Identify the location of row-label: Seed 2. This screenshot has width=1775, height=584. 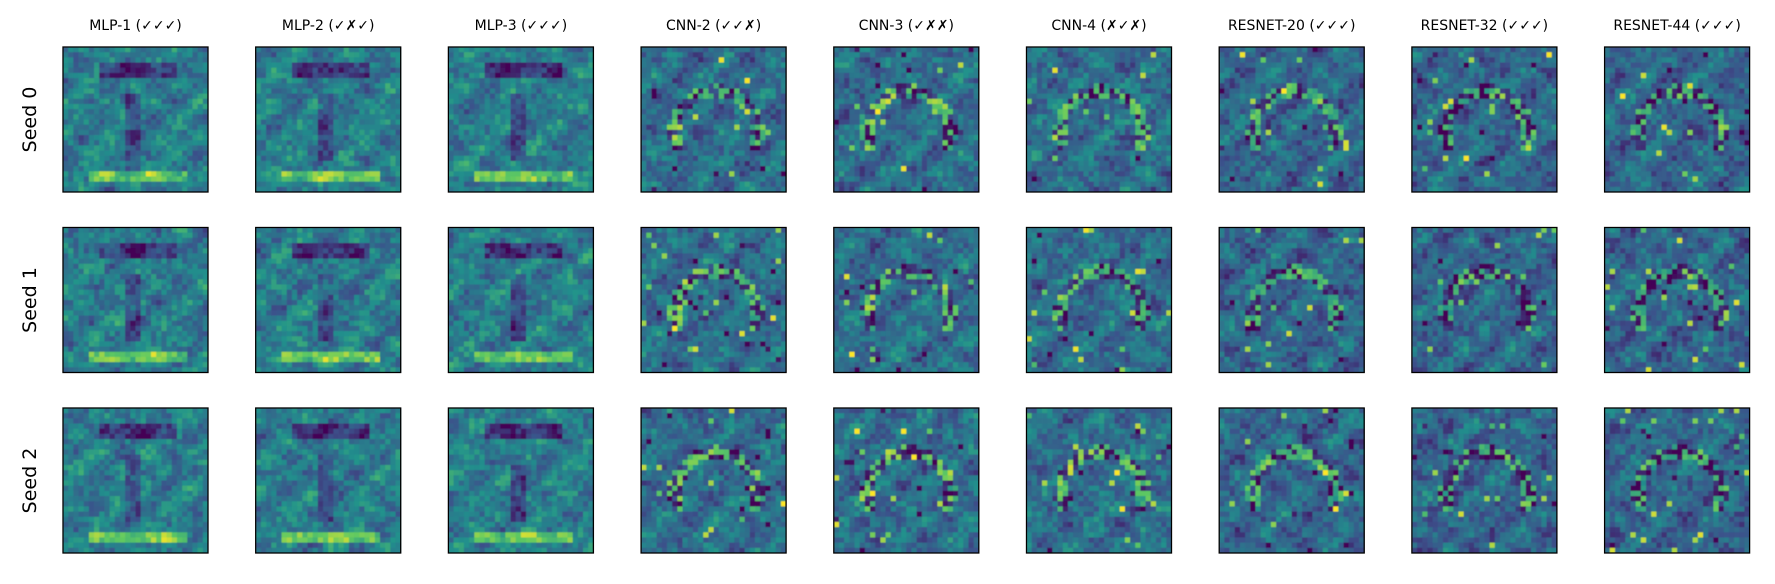
(30, 481).